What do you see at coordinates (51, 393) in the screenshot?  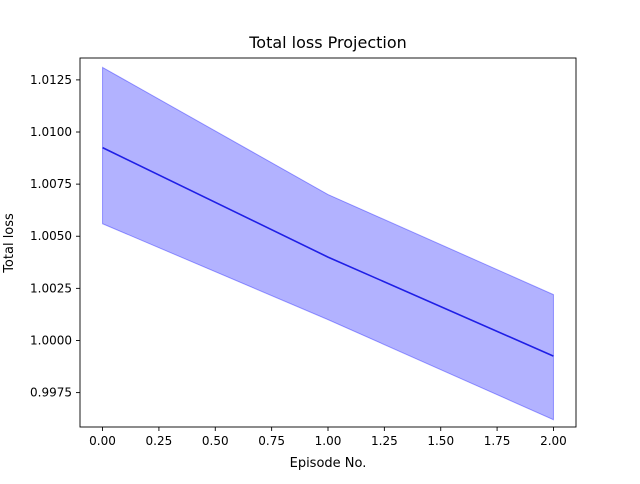 I see `y-tick-label: 0.9975` at bounding box center [51, 393].